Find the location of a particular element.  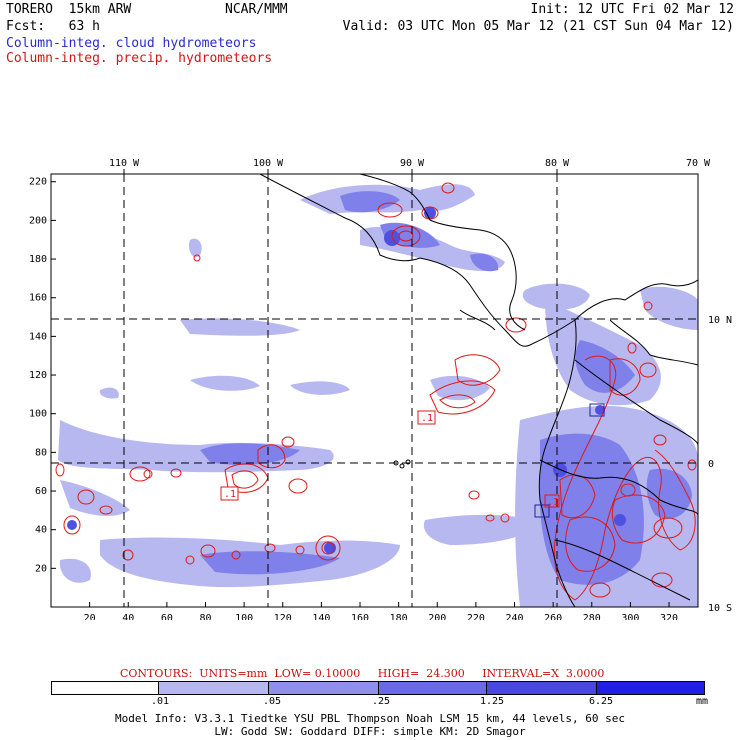

colorbar is located at coordinates (378, 688).